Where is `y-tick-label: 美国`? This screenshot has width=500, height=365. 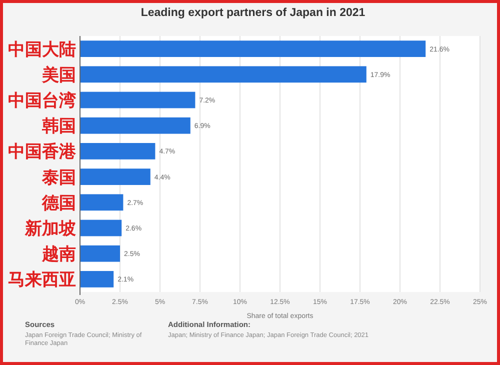
y-tick-label: 美国 is located at coordinates (58, 74).